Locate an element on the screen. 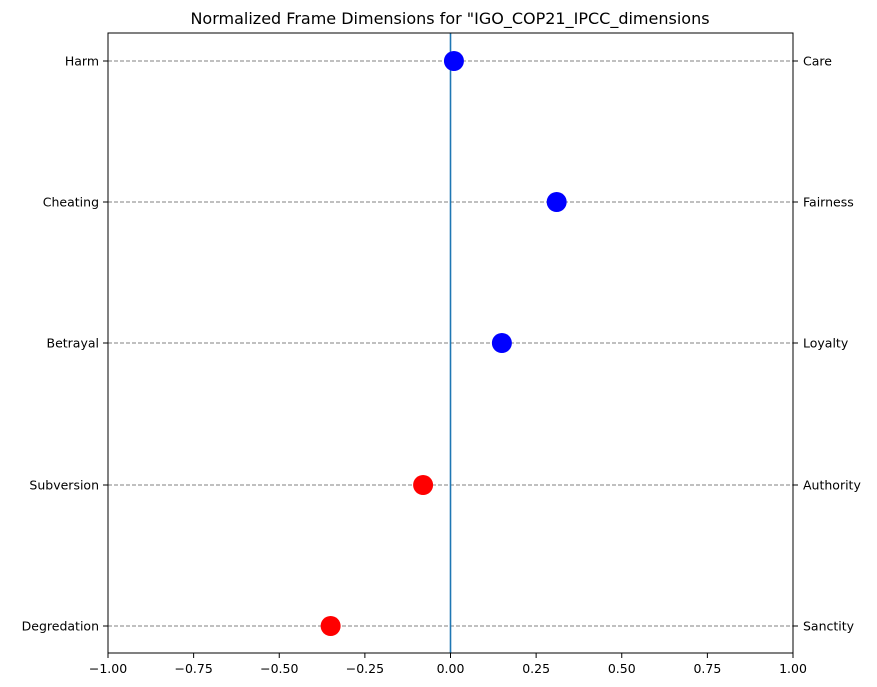 The height and width of the screenshot is (687, 877). data-point-authority is located at coordinates (423, 485).